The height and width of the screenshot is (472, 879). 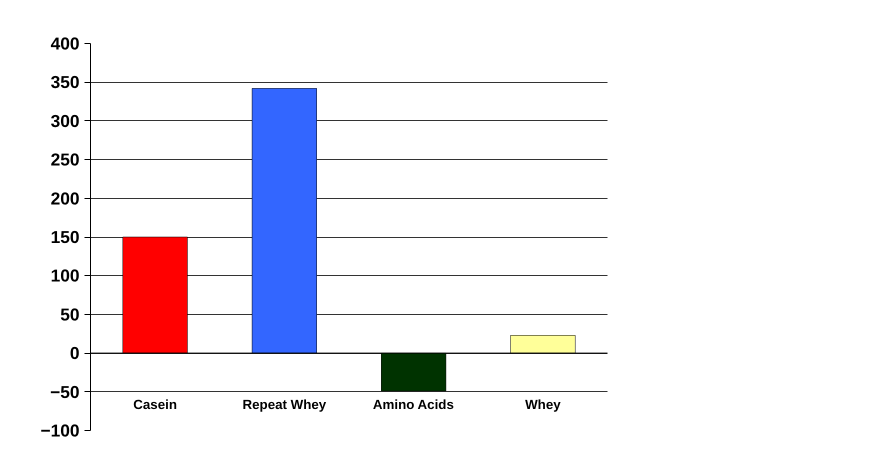 What do you see at coordinates (65, 120) in the screenshot?
I see `y-tick-label: 300` at bounding box center [65, 120].